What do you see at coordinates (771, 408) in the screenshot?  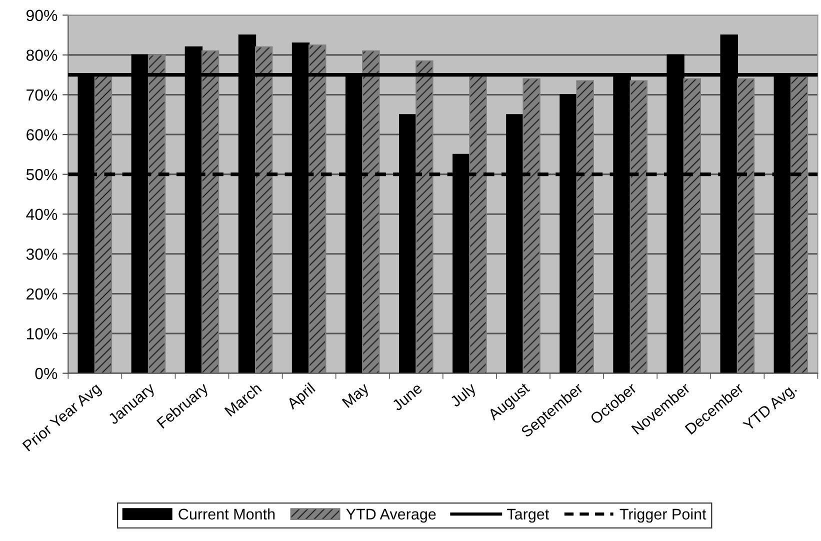 I see `x-tick-label: YTD Avg.` at bounding box center [771, 408].